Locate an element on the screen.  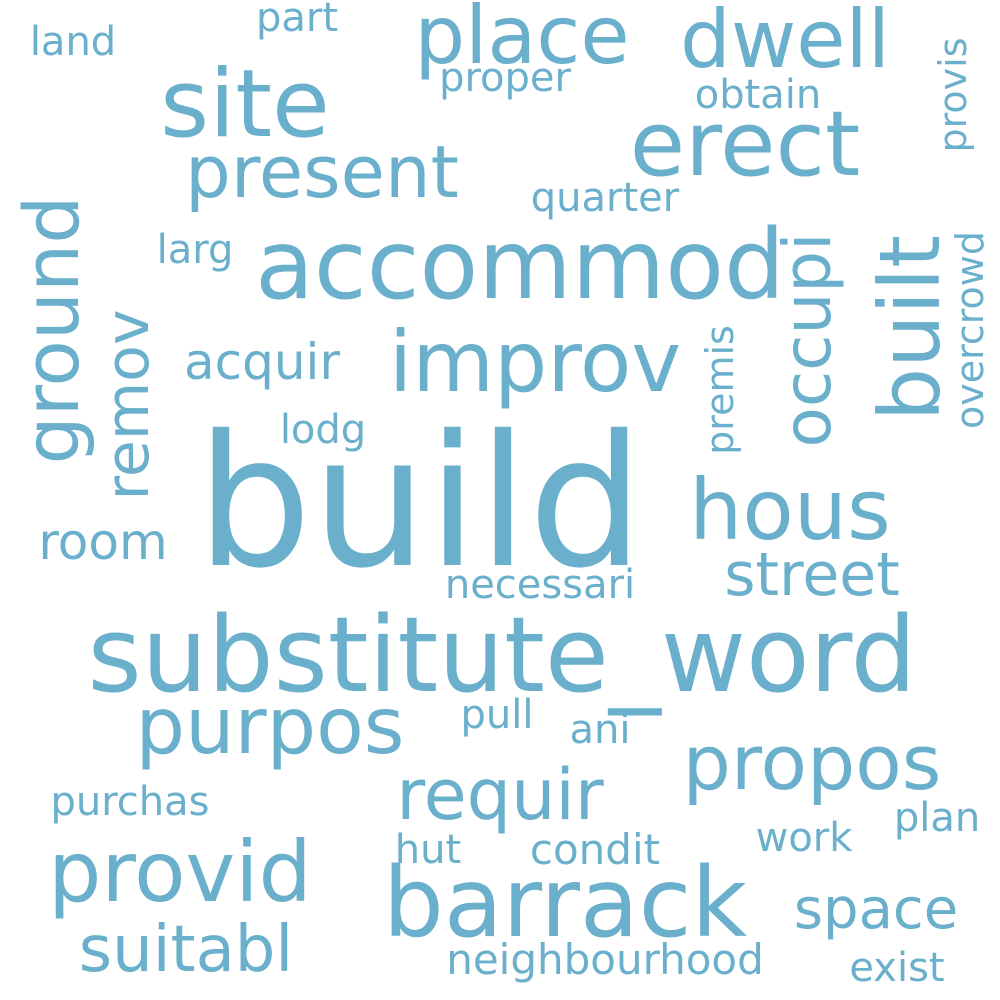
word-obtain: obtain is located at coordinates (758, 95).